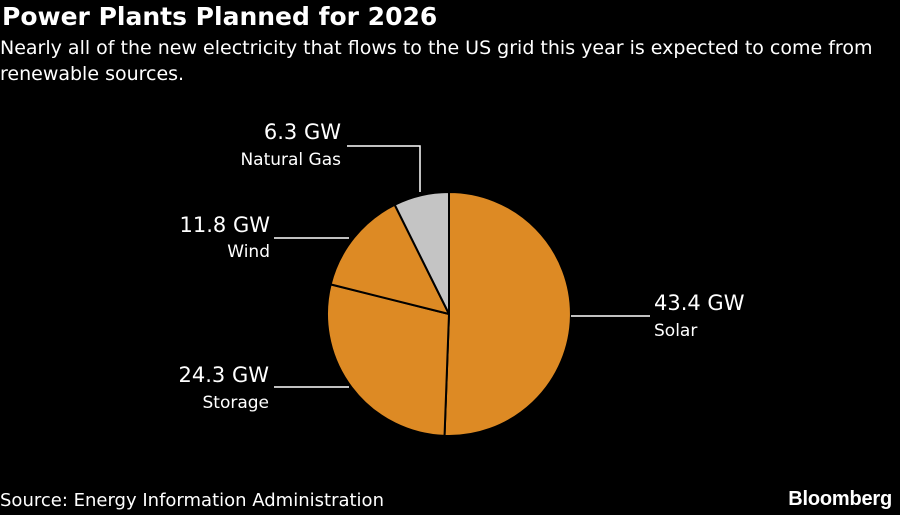  Describe the element at coordinates (675, 331) in the screenshot. I see `slice-label-solar: Solar` at that location.